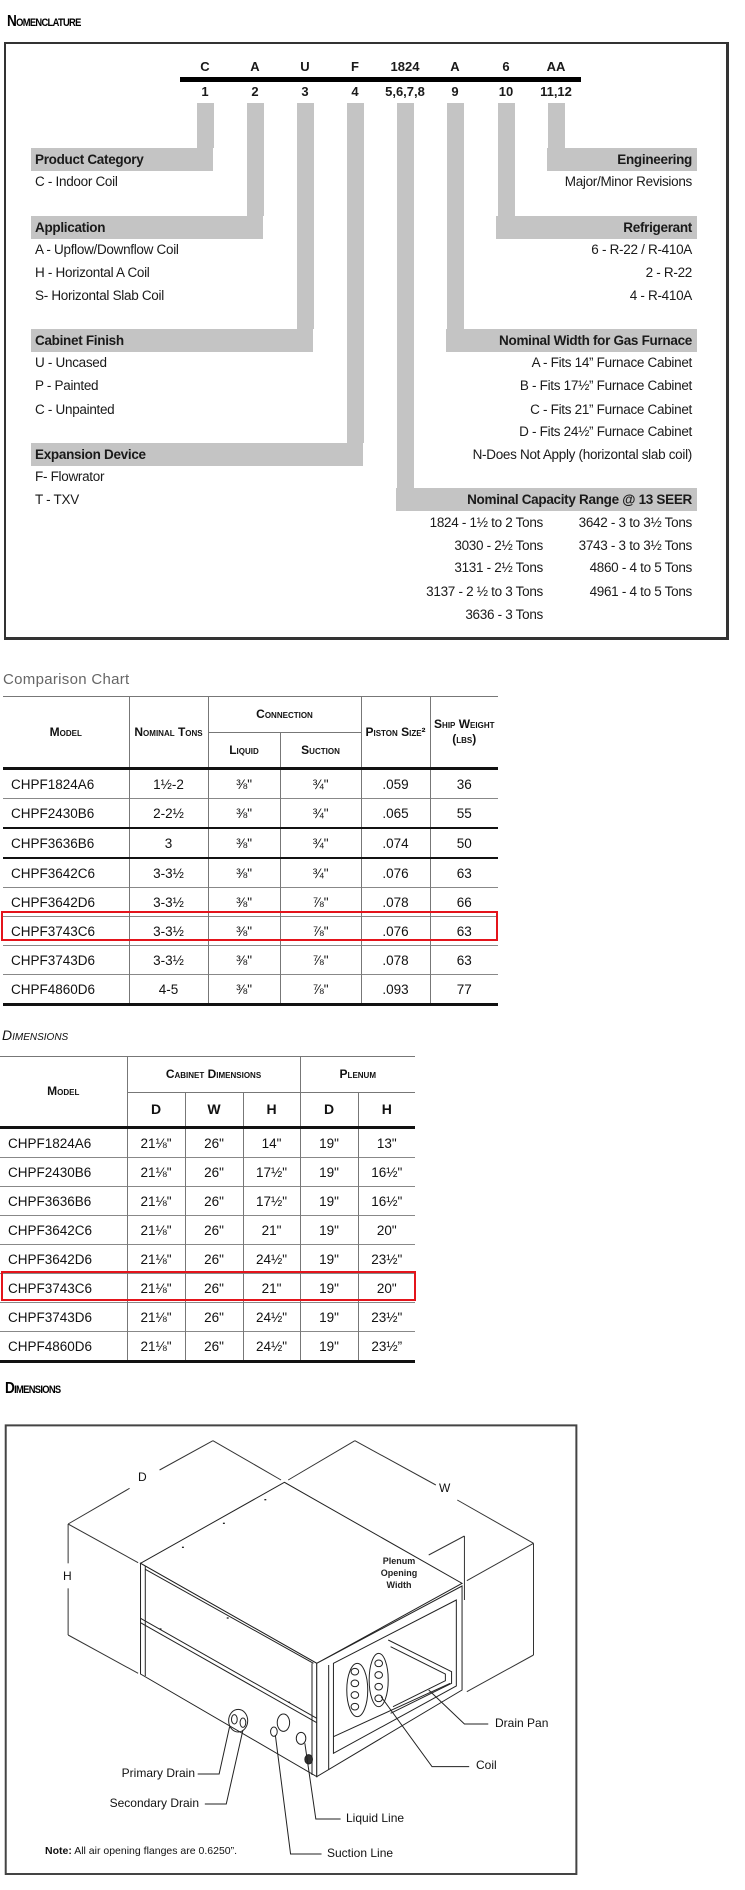  What do you see at coordinates (582, 454) in the screenshot?
I see `section-item: N-Does Not Apply (horizontal slab coil)` at bounding box center [582, 454].